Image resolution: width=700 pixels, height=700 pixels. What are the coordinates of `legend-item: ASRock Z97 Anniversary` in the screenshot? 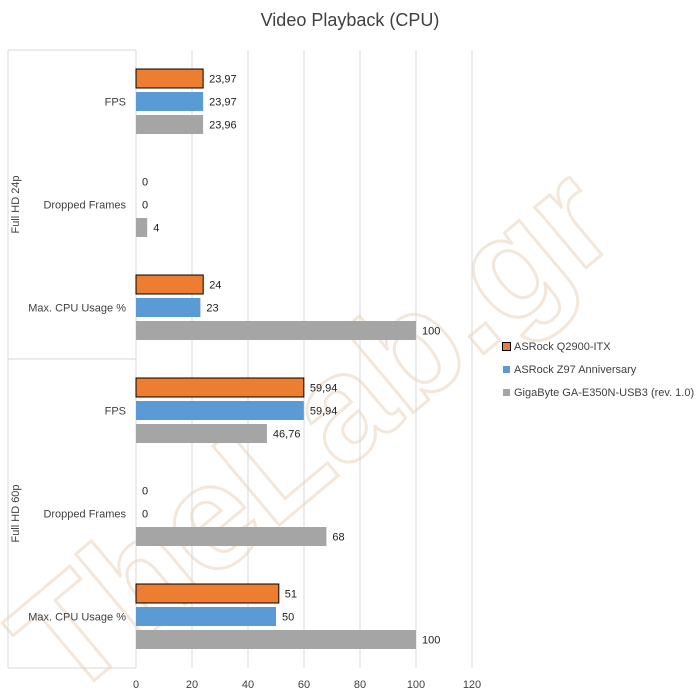 It's located at (598, 369).